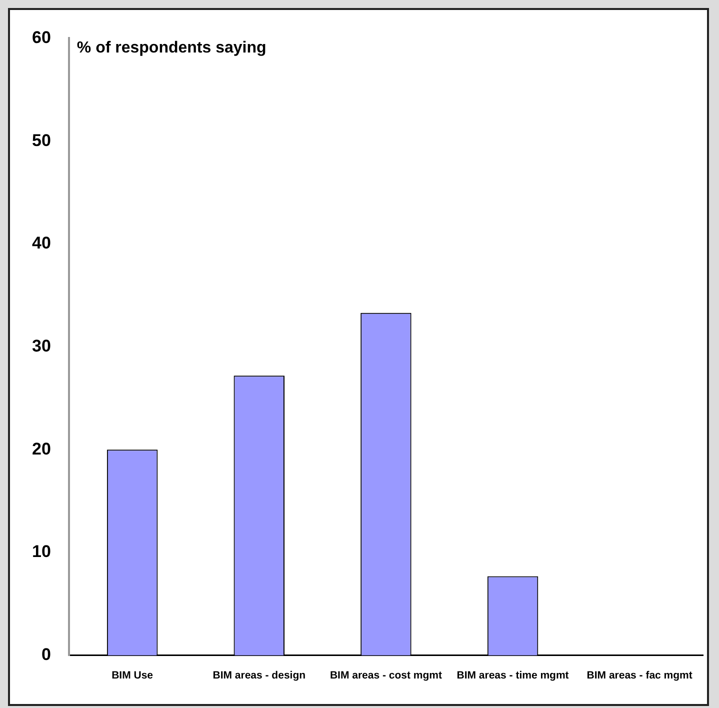  Describe the element at coordinates (41, 140) in the screenshot. I see `y-tick-label: 50` at that location.